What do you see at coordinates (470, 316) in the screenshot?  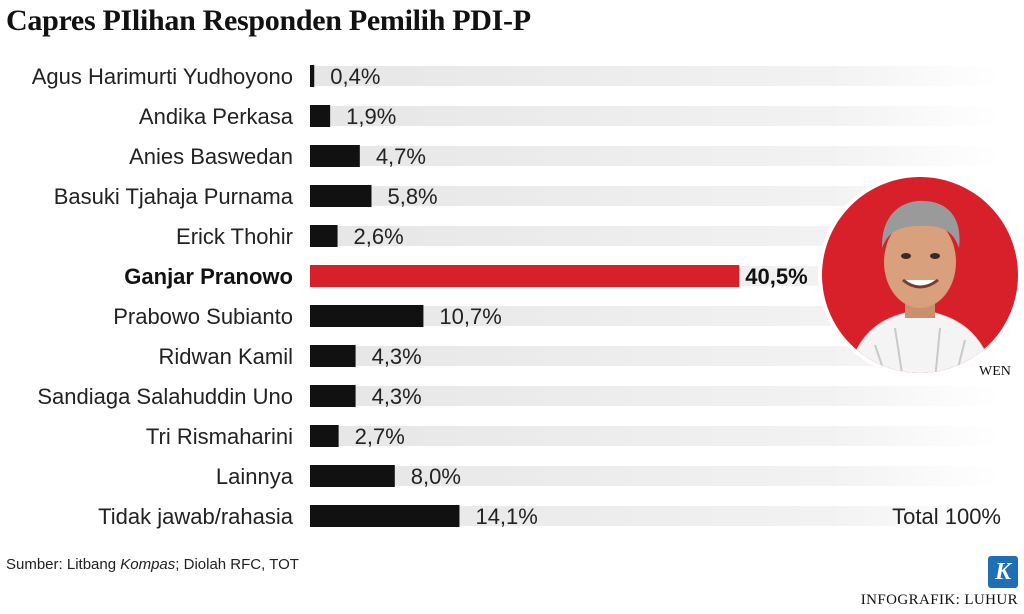 I see `value-label: 10,7%` at bounding box center [470, 316].